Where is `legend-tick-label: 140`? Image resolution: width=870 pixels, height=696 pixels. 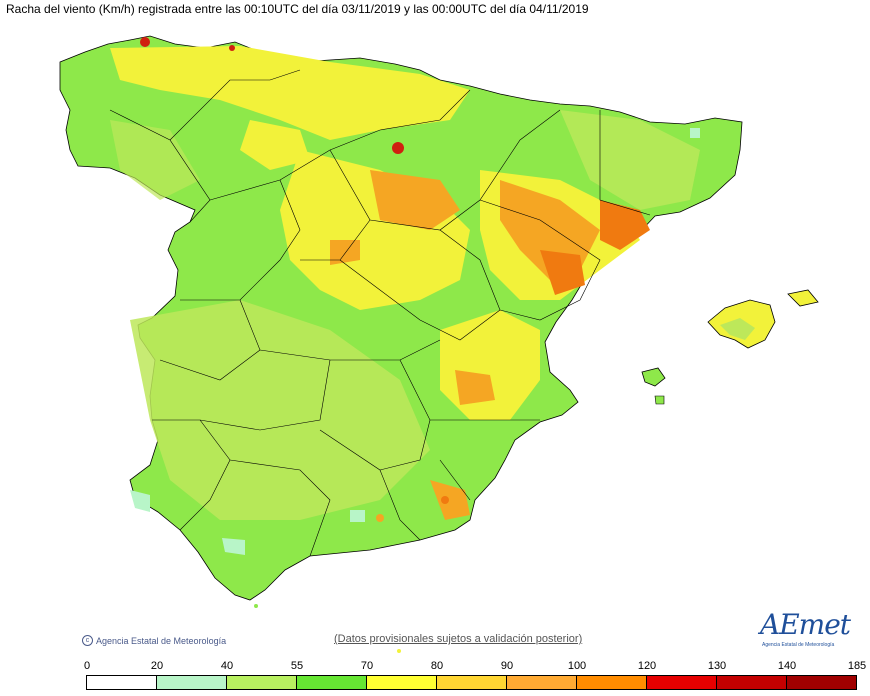
legend-tick-label: 140 is located at coordinates (787, 666).